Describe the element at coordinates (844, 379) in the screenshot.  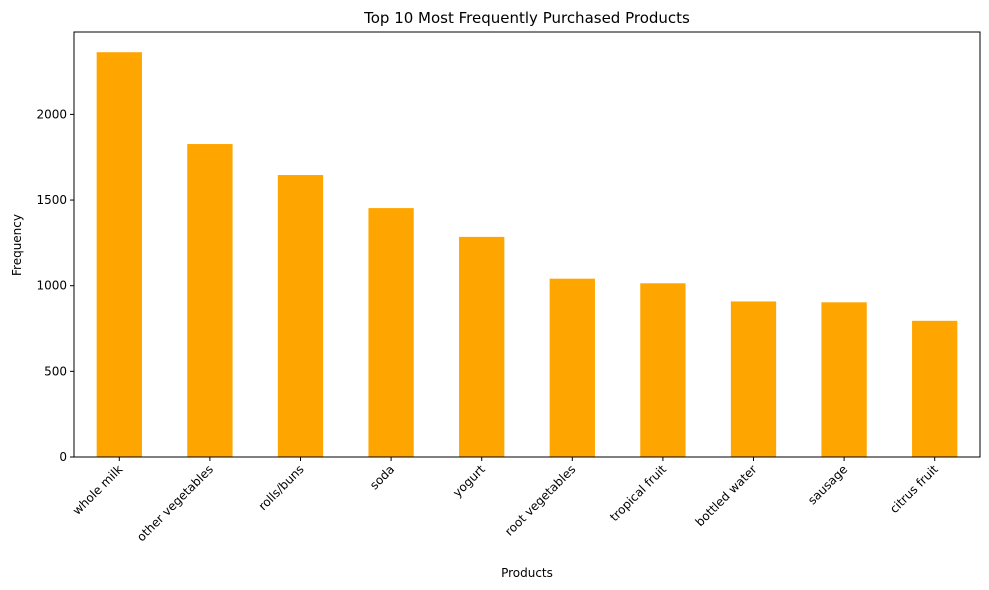
I see `bar-sausage` at that location.